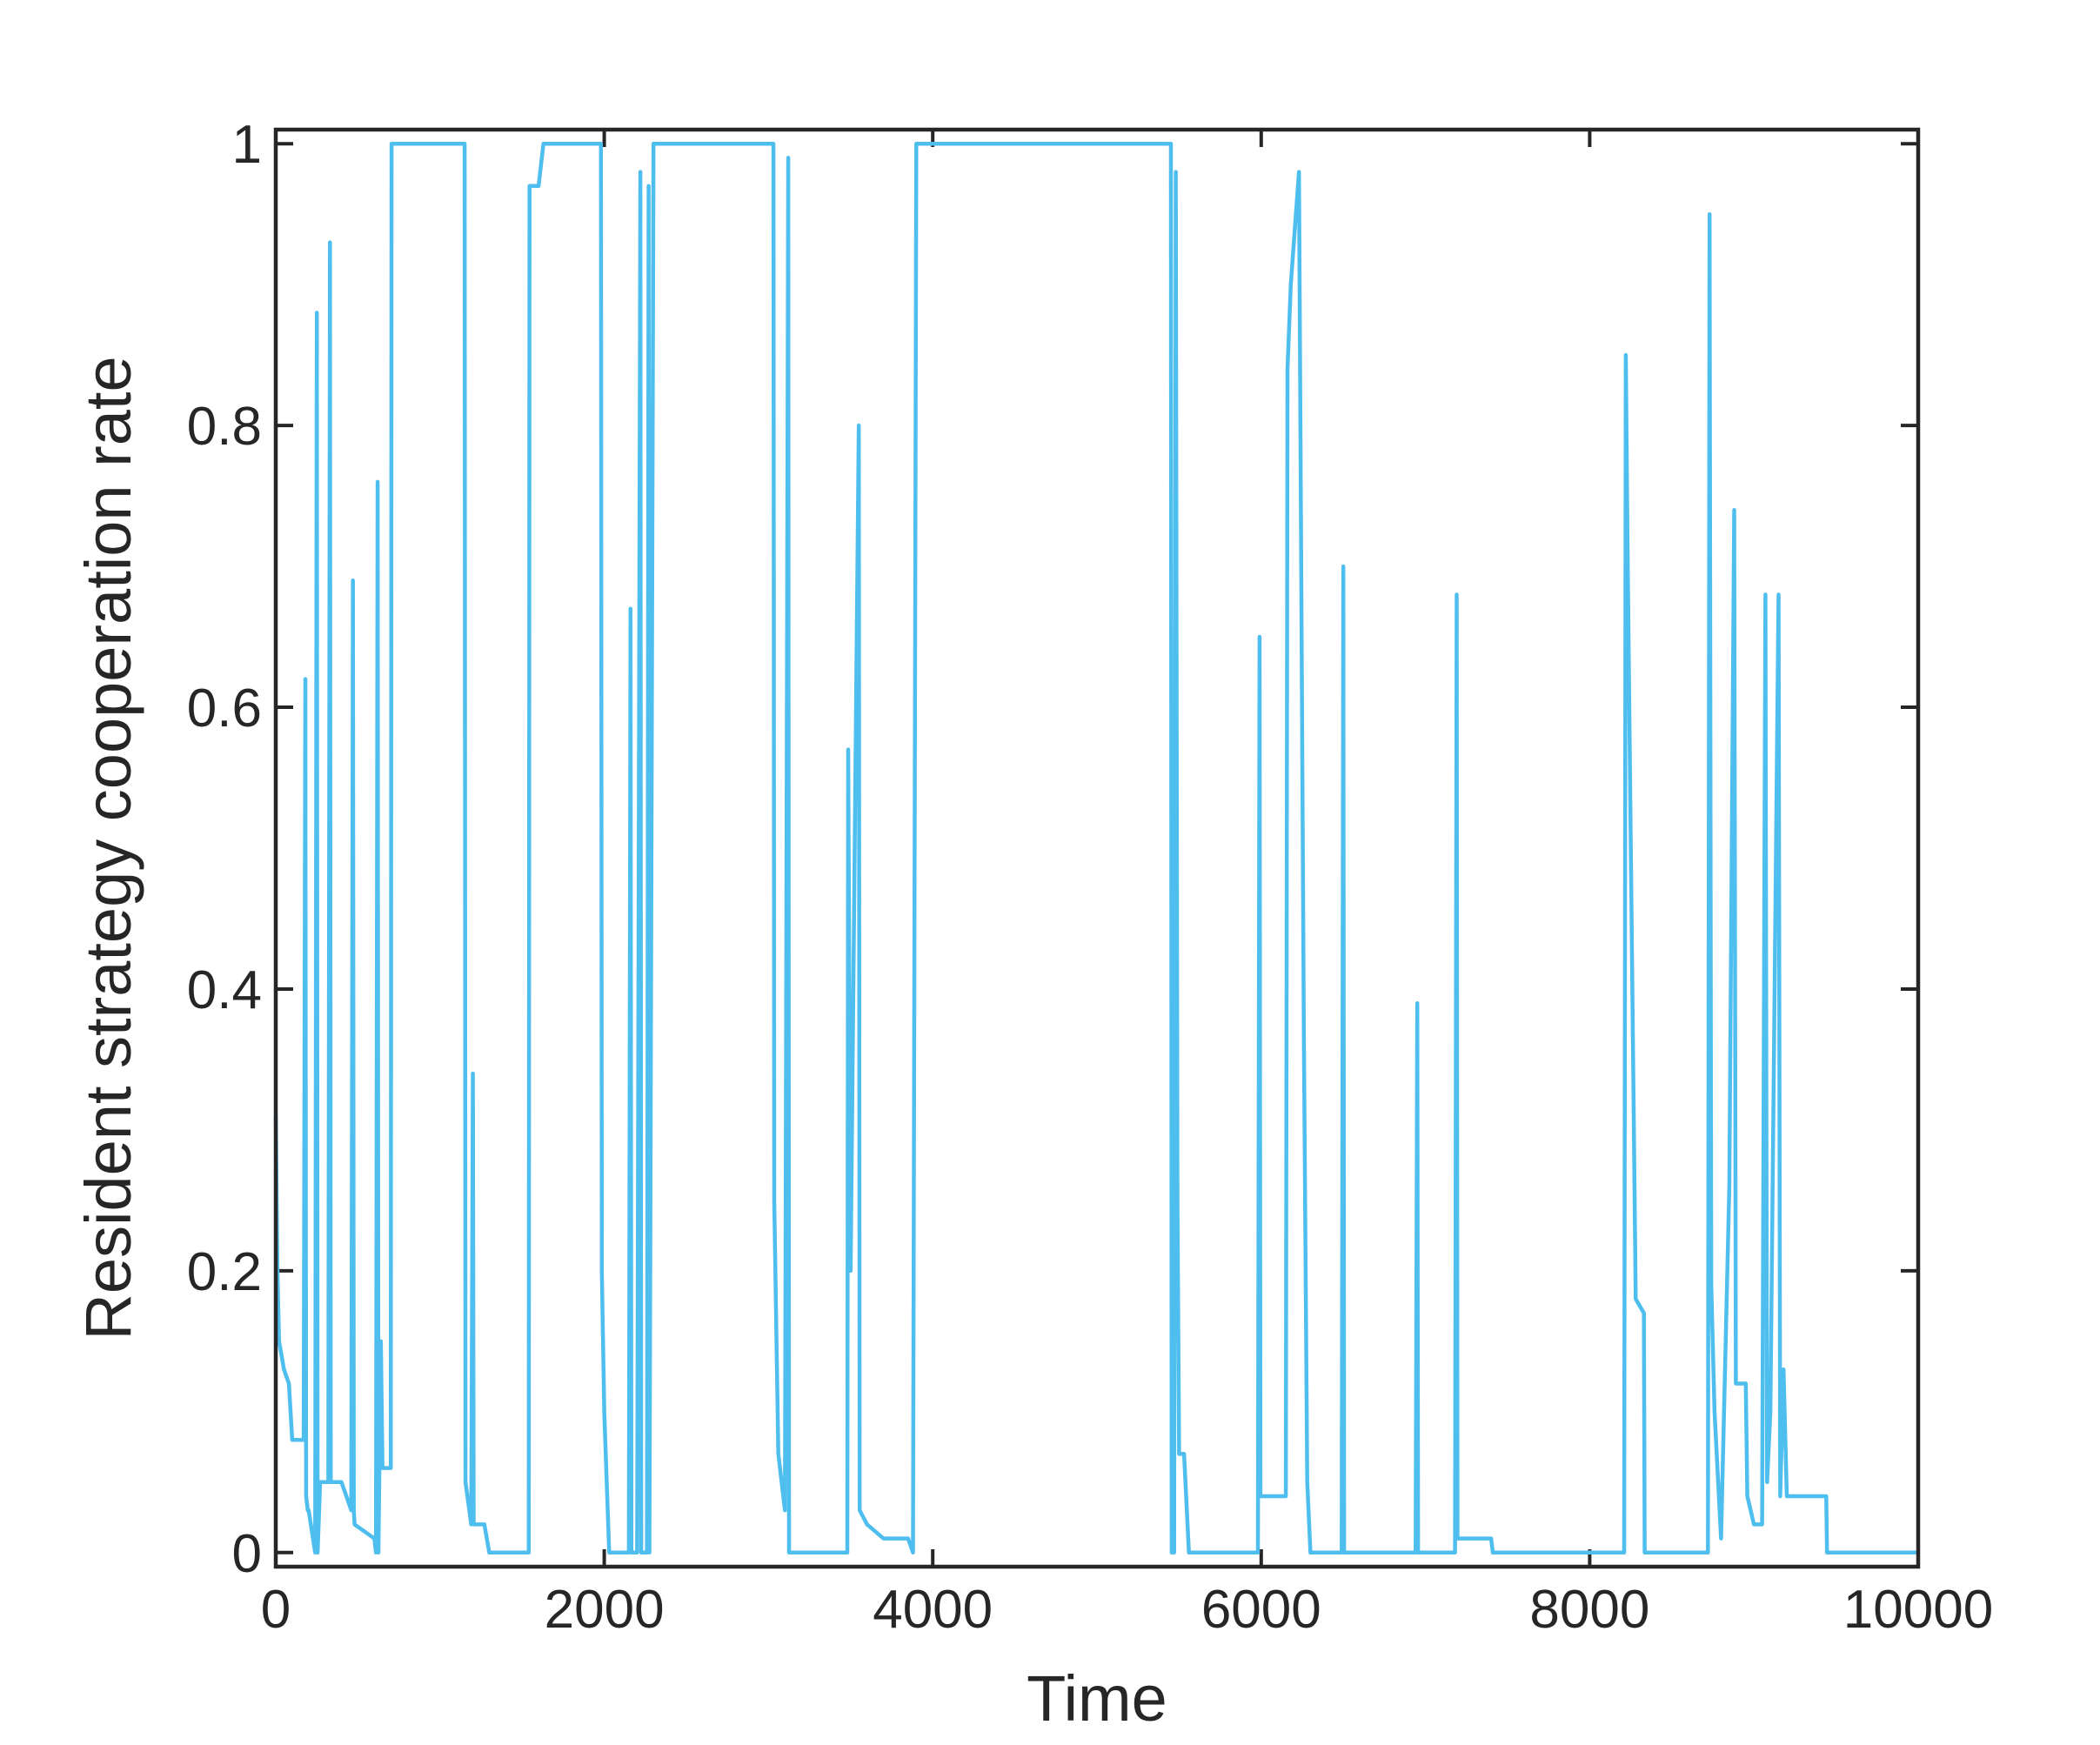 This screenshot has width=2100, height=1745. I want to click on y-tick-label: 1, so click(247, 145).